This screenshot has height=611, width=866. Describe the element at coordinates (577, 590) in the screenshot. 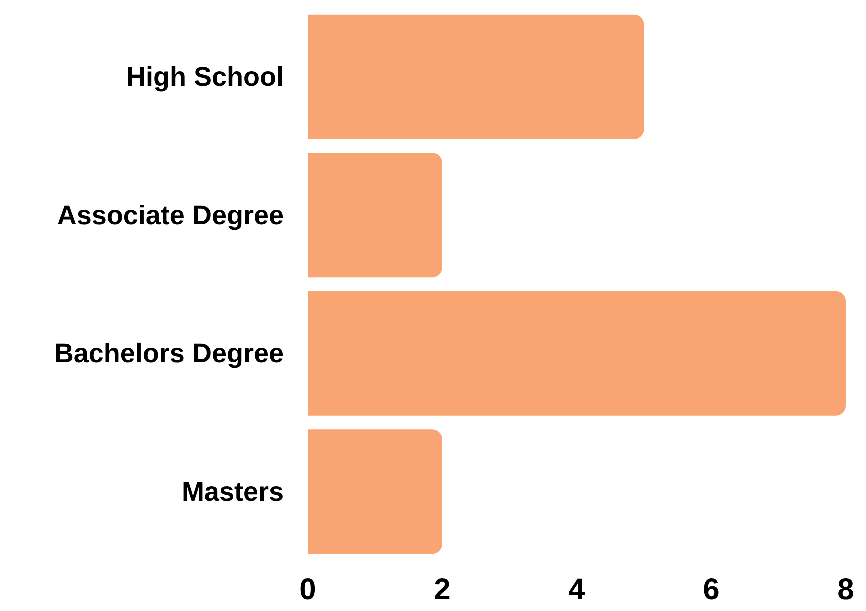

I see `x-tick-label: 4` at that location.